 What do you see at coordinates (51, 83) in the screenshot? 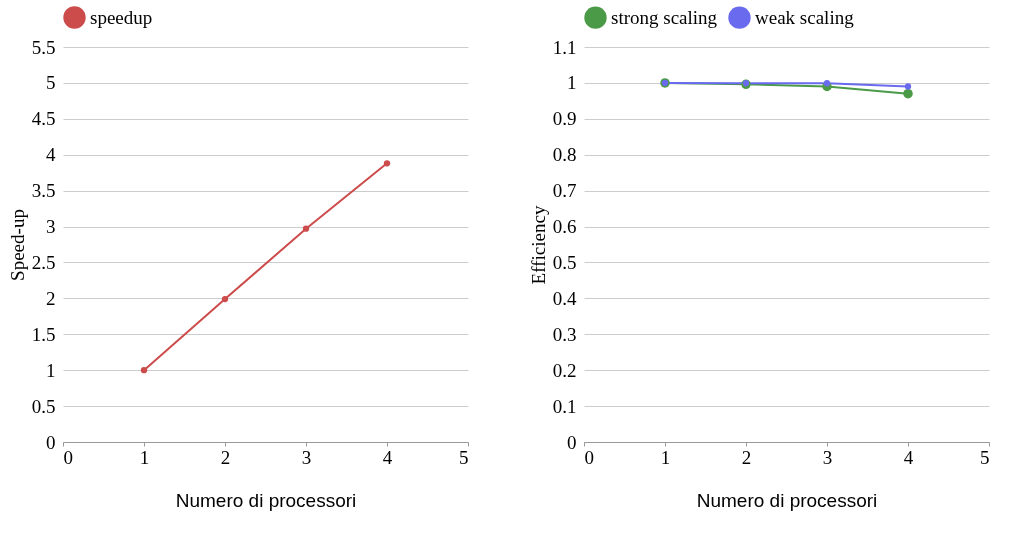
I see `y-tick-label: 5` at bounding box center [51, 83].